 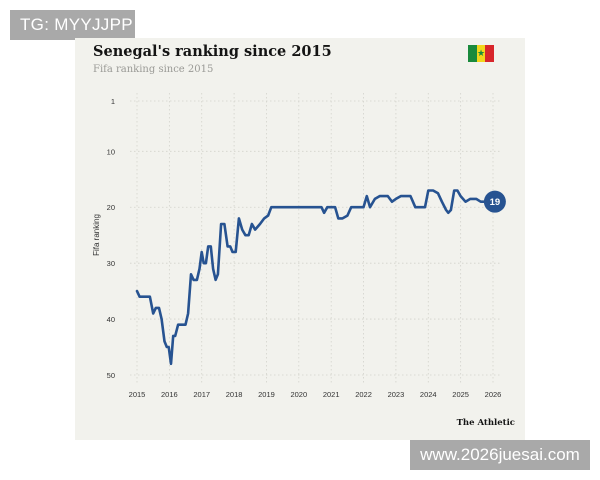 What do you see at coordinates (111, 375) in the screenshot?
I see `y-tick-label: 50` at bounding box center [111, 375].